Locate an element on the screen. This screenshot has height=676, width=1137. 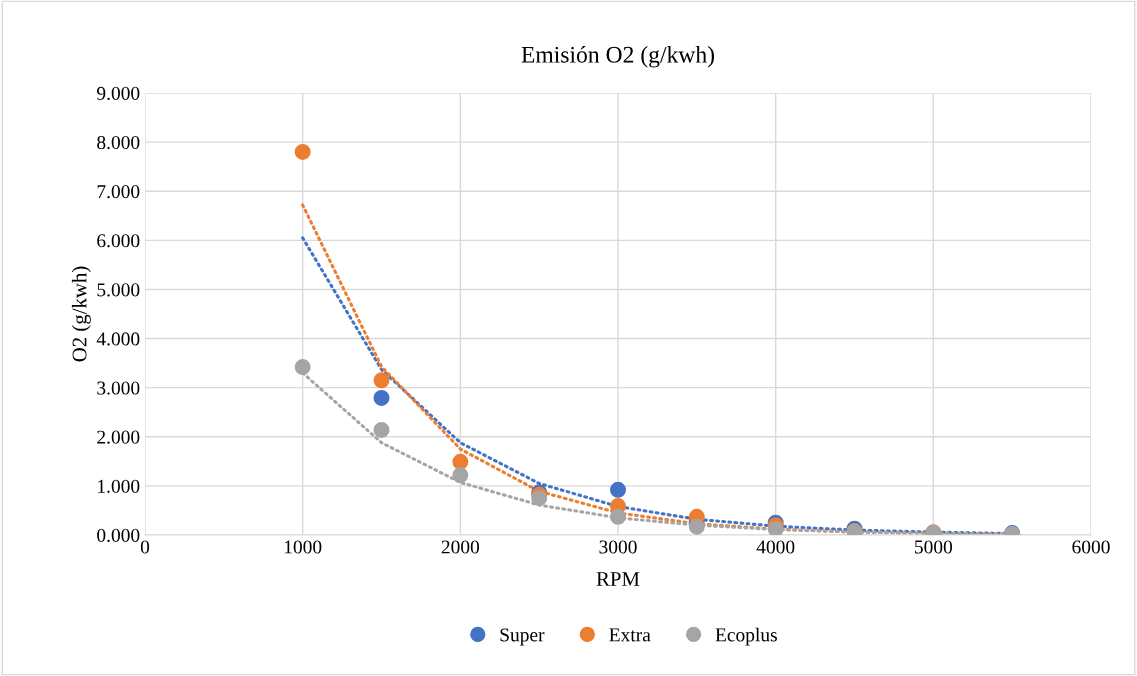
y-tick-label: 6.000 is located at coordinates (118, 241).